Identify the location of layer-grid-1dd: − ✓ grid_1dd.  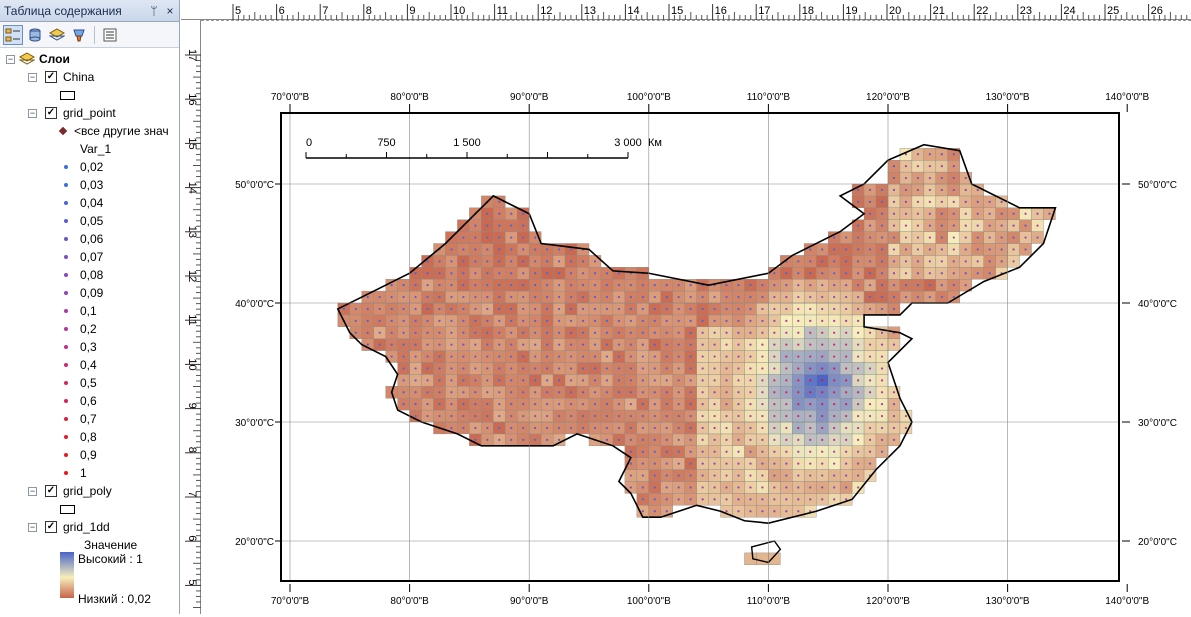
(69, 527).